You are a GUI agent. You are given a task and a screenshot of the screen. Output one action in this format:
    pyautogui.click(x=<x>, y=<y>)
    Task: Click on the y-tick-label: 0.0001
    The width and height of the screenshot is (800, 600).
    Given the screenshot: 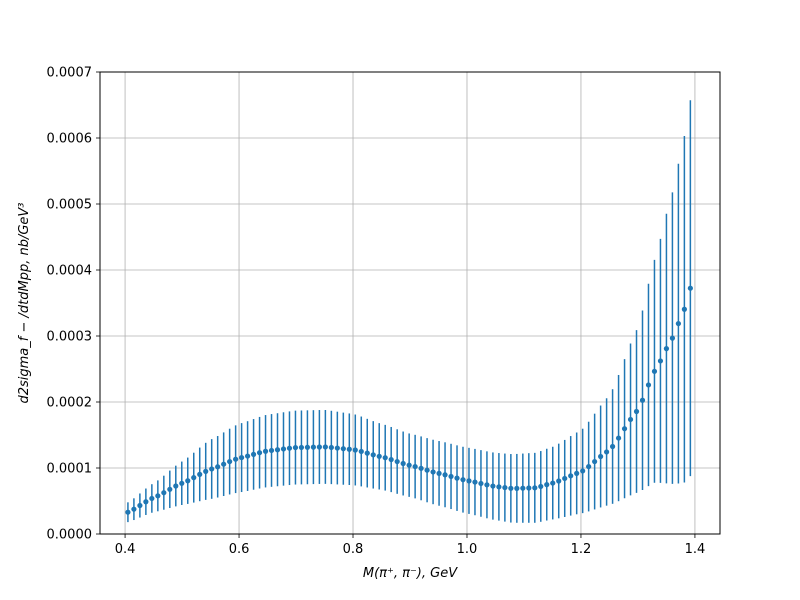 What is the action you would take?
    pyautogui.click(x=70, y=469)
    